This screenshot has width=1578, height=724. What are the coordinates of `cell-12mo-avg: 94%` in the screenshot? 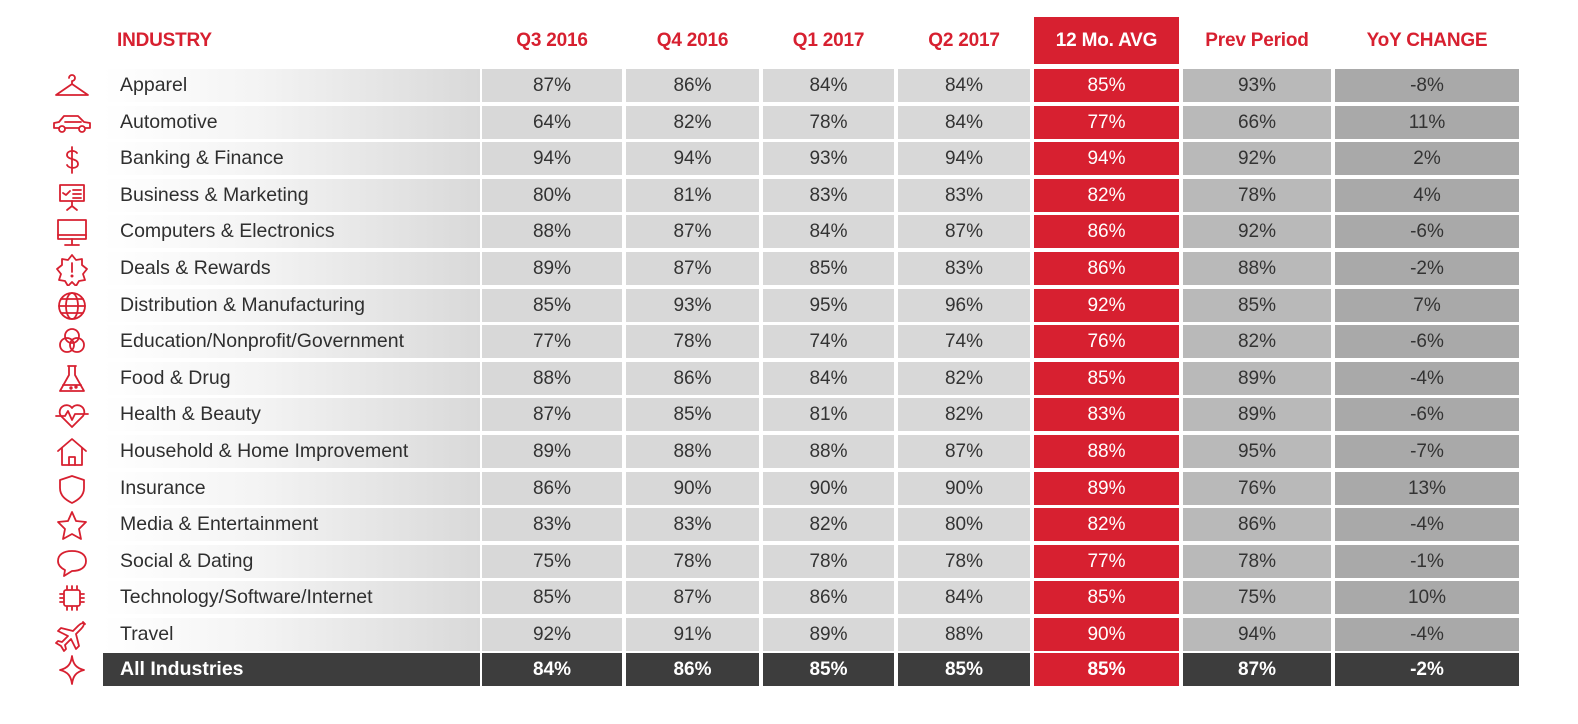 It's located at (1106, 158).